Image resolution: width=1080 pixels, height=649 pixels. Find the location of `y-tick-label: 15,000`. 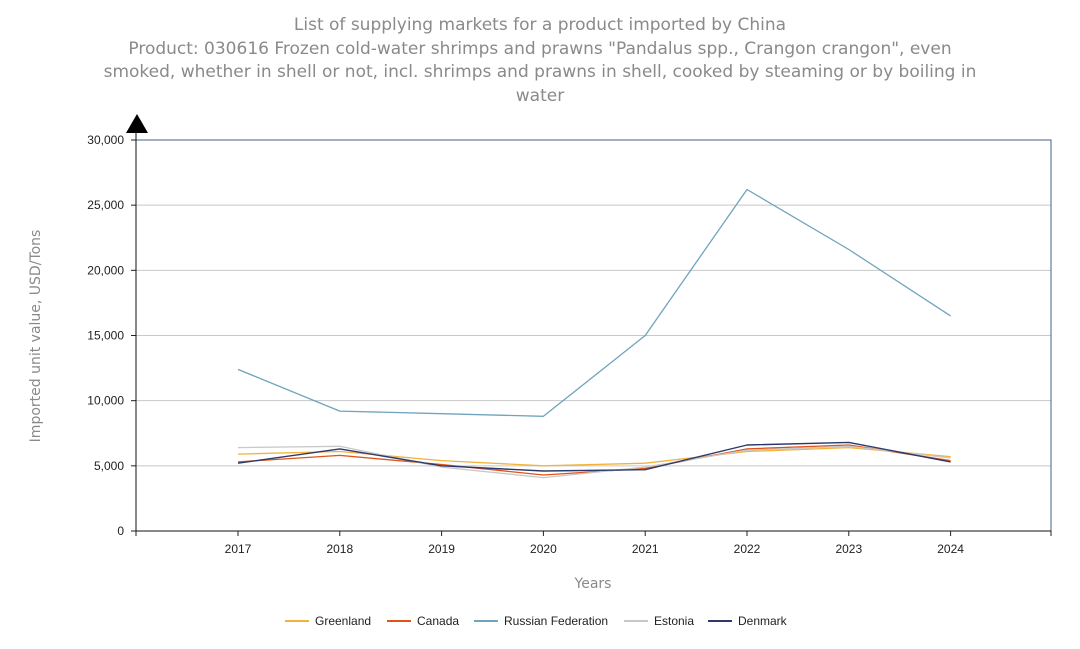

y-tick-label: 15,000 is located at coordinates (105, 336).